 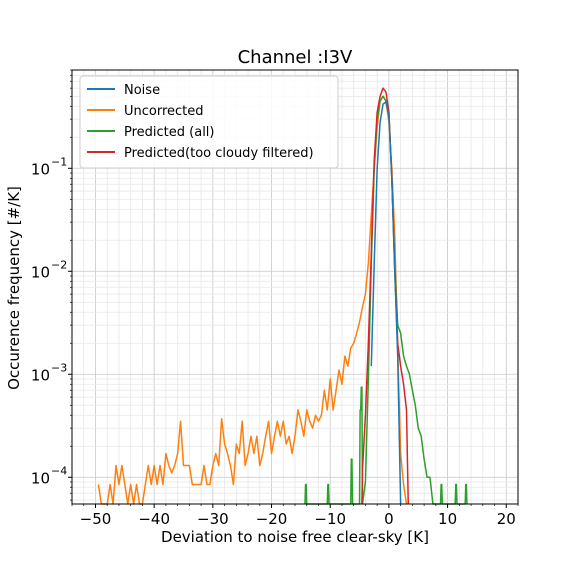 What do you see at coordinates (14, 288) in the screenshot?
I see `y-axis-label: Occurence frequency [#/K]` at bounding box center [14, 288].